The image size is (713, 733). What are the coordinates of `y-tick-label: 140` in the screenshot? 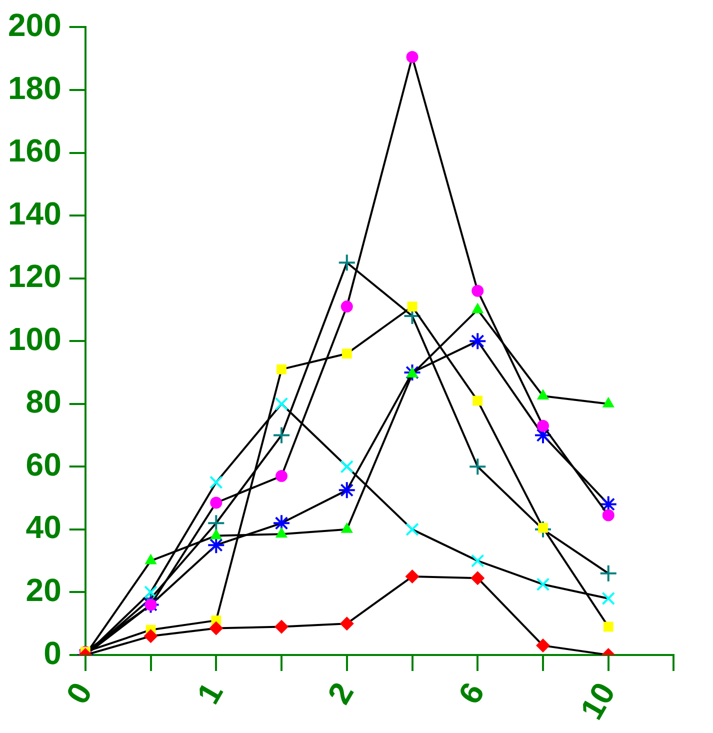 It's located at (35, 213).